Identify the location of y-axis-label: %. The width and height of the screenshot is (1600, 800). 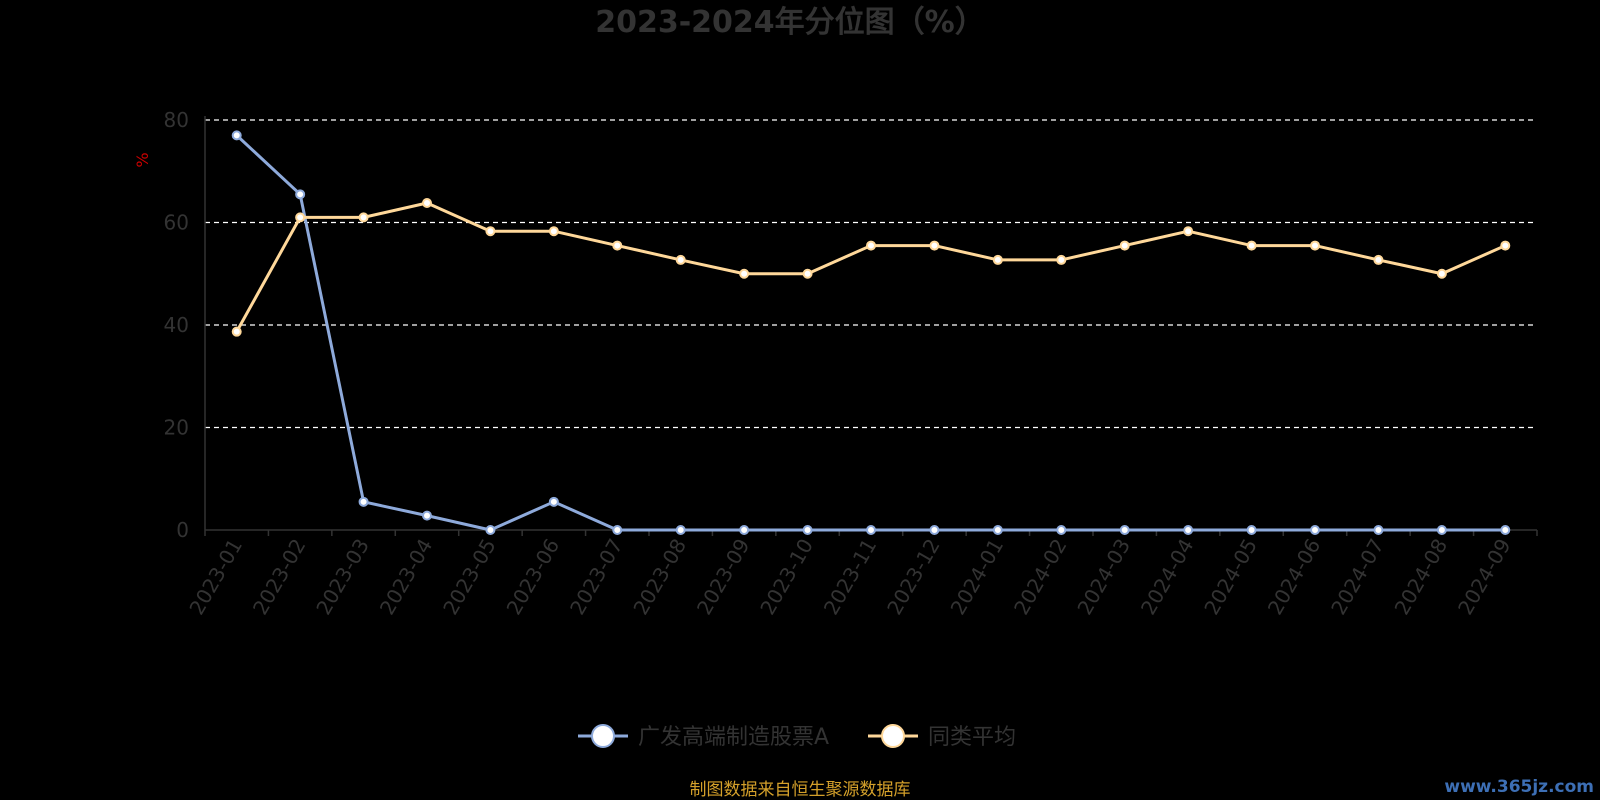
(142, 159).